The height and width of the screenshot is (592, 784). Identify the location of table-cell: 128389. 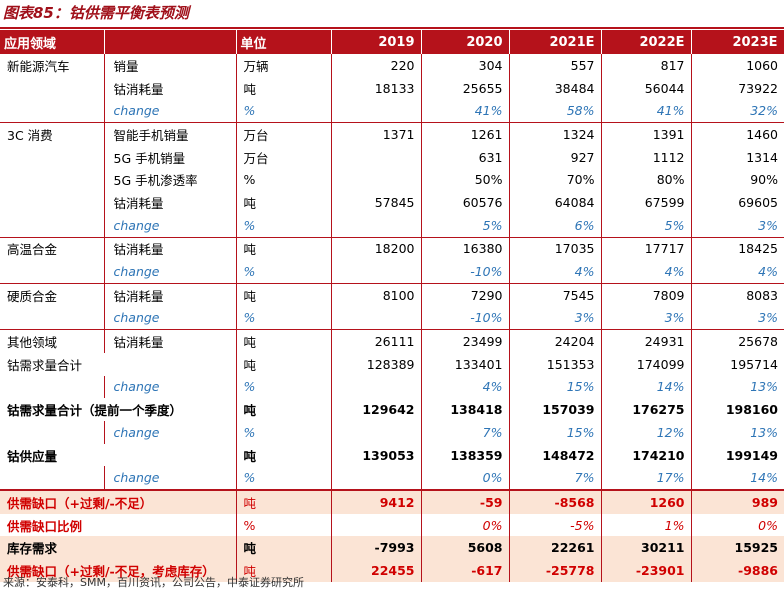
(375, 364).